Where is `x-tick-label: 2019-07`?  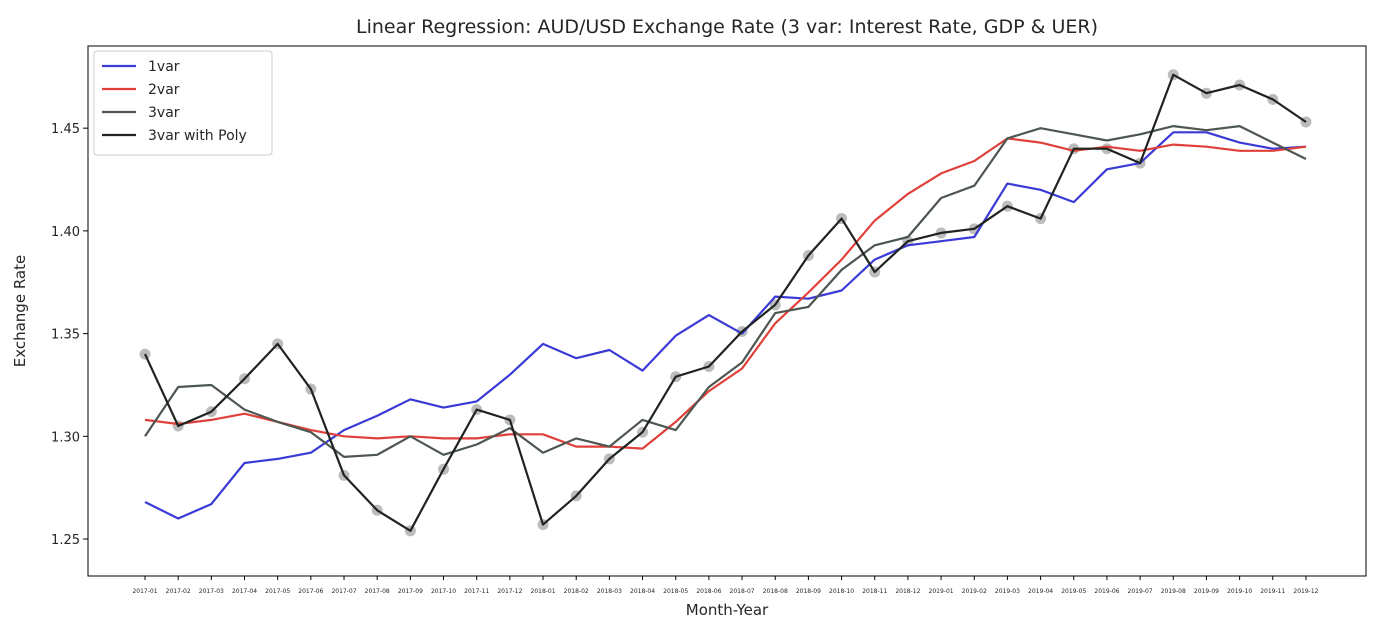
x-tick-label: 2019-07 is located at coordinates (1140, 591).